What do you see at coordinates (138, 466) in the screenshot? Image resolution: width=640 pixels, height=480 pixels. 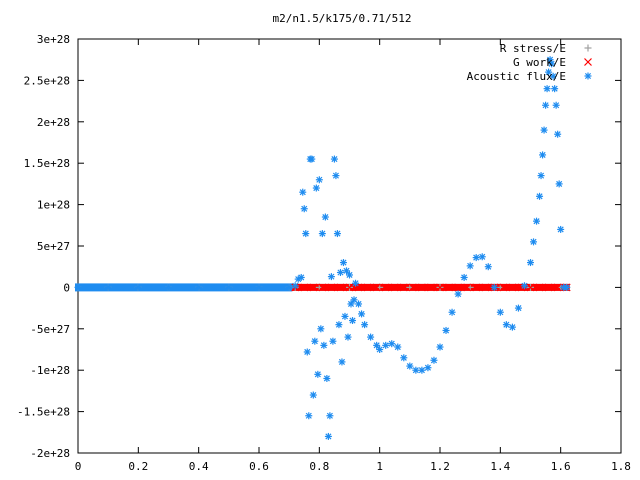 I see `x-tick-label: 0.2` at bounding box center [138, 466].